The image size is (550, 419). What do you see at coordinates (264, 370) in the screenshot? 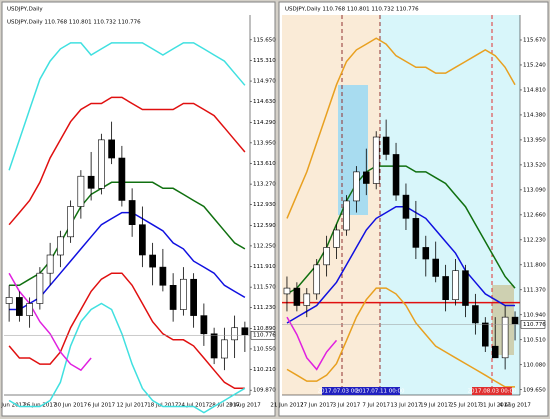
I see `y-tick-label: 110.210` at bounding box center [264, 370].